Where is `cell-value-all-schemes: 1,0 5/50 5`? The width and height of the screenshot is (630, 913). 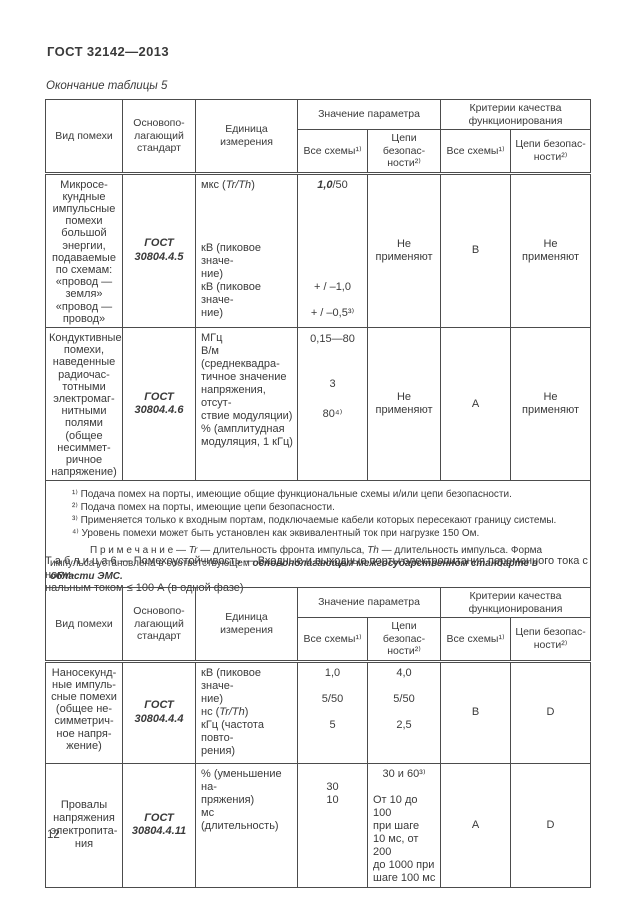
cell-value-all-schemes: 1,0 5/50 5 is located at coordinates (332, 712).